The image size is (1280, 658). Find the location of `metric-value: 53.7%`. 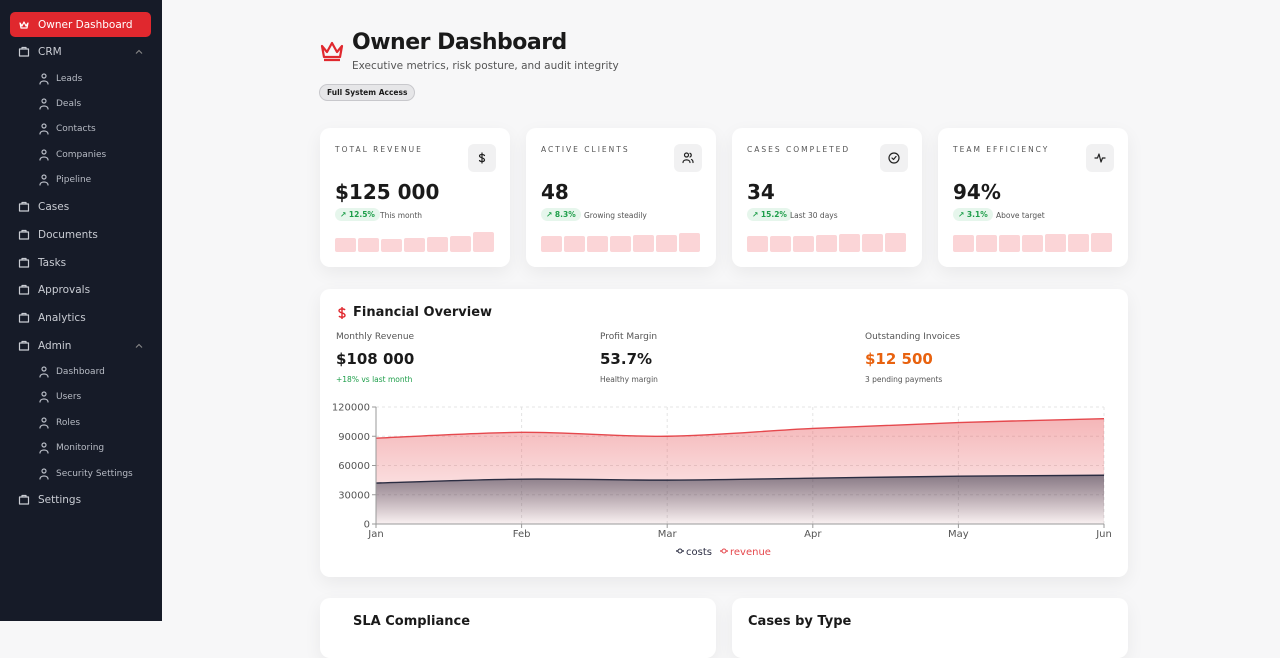

metric-value: 53.7% is located at coordinates (626, 359).